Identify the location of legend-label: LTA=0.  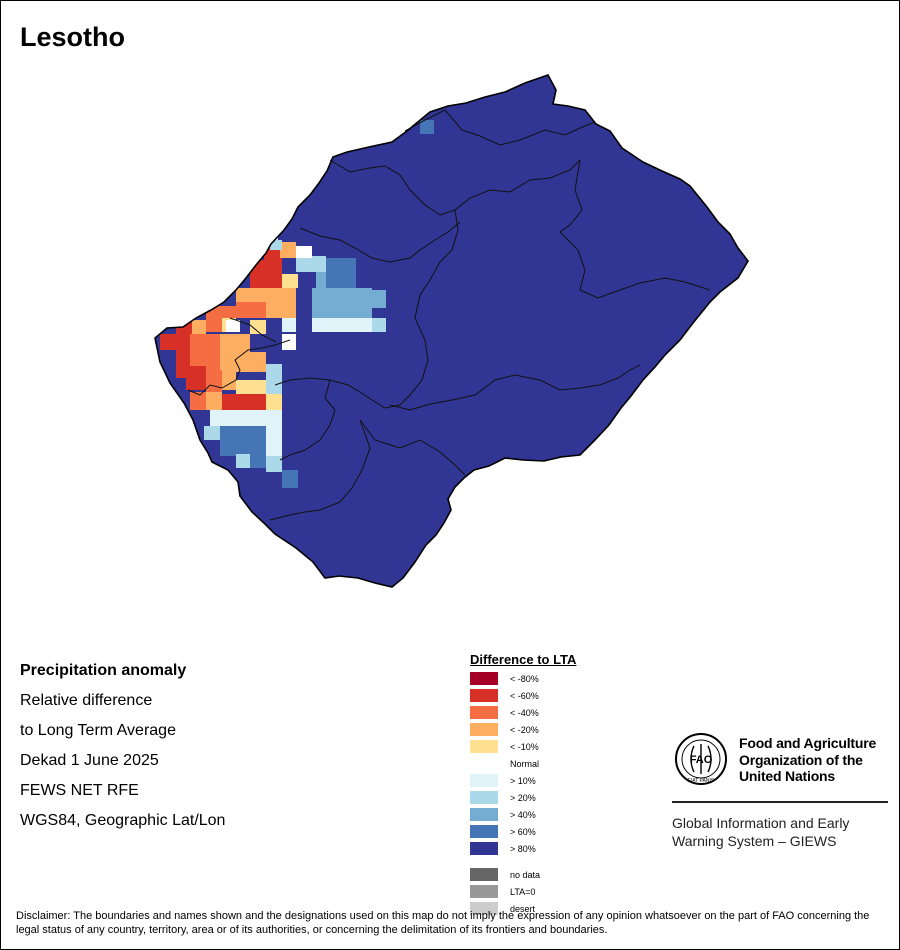
(523, 892).